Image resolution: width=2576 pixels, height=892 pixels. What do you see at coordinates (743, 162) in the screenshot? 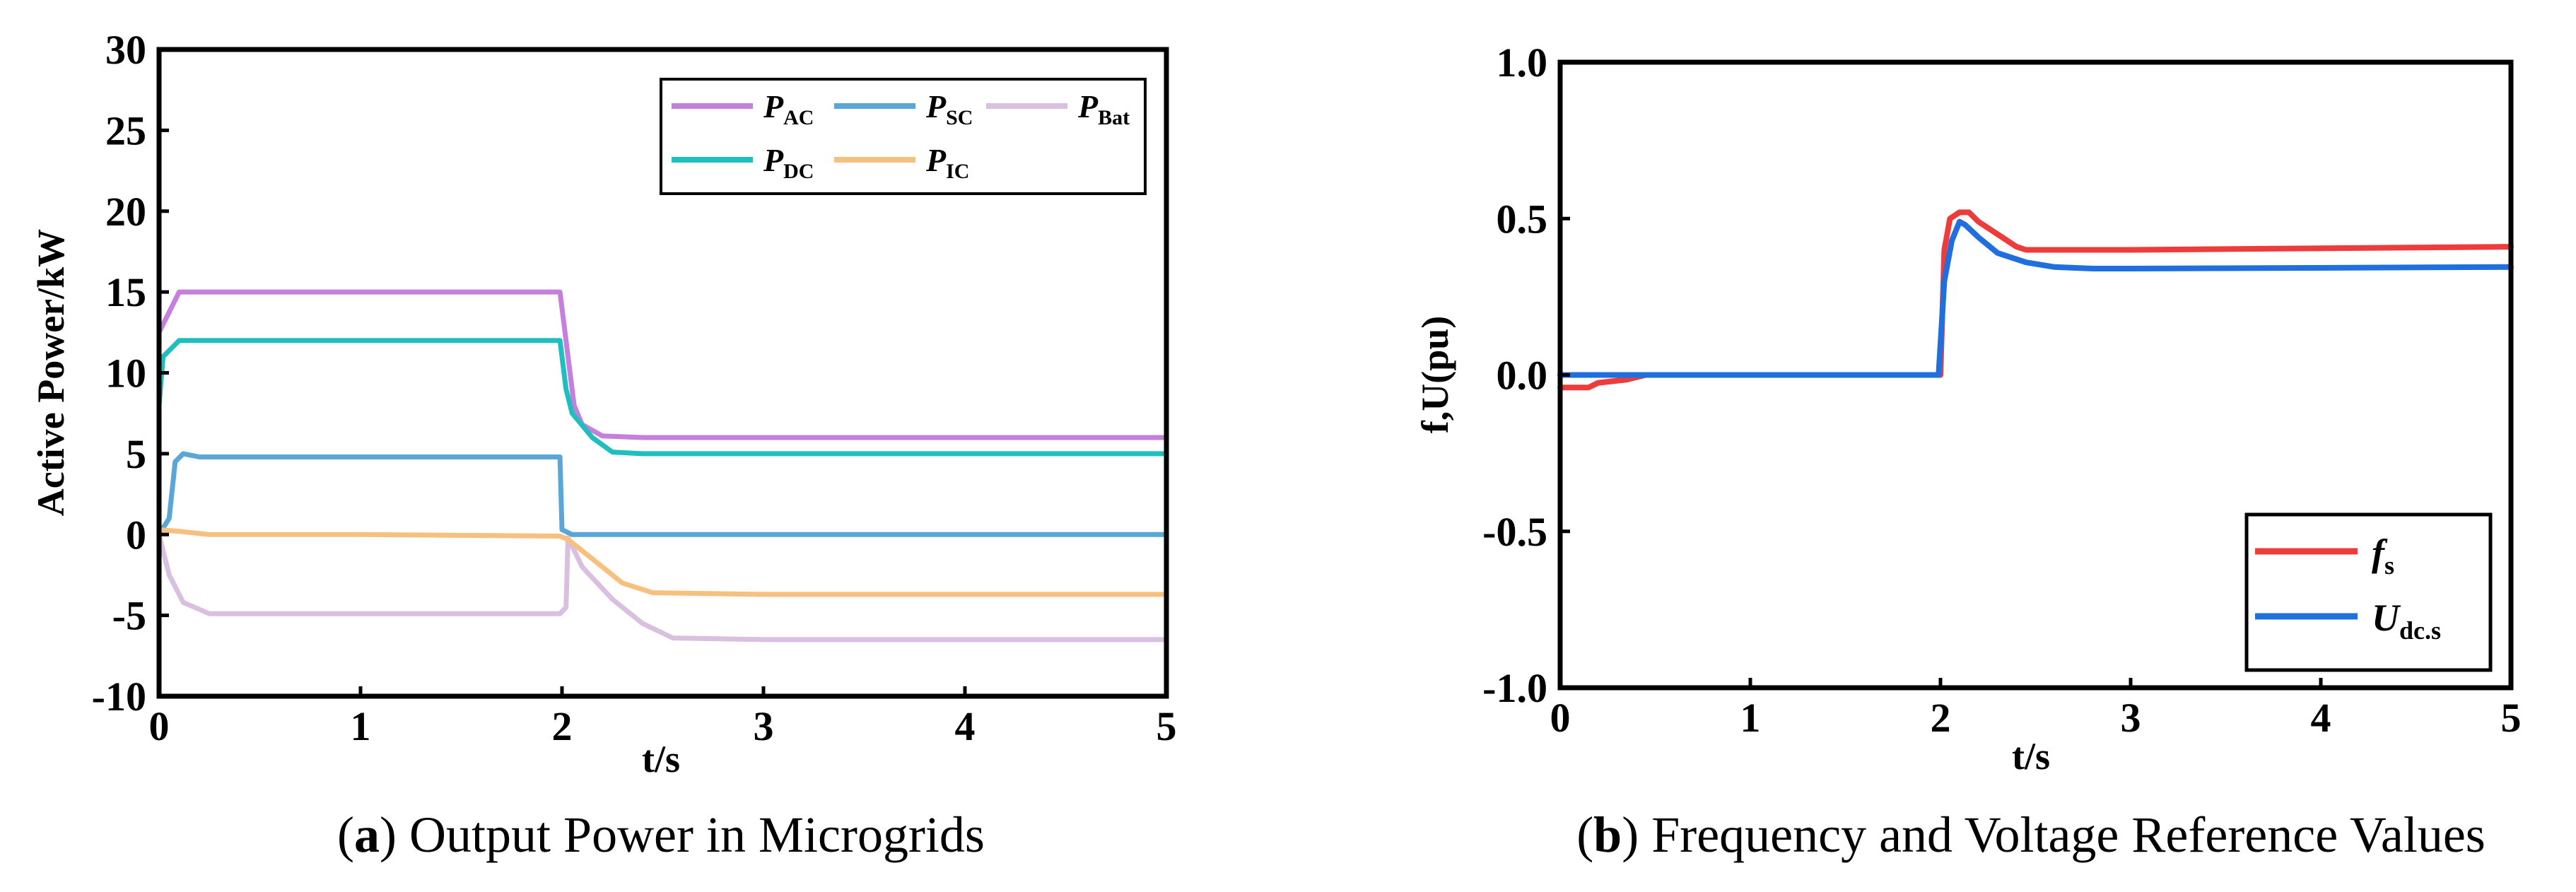
I see `legend-item-p-dc: PDC` at bounding box center [743, 162].